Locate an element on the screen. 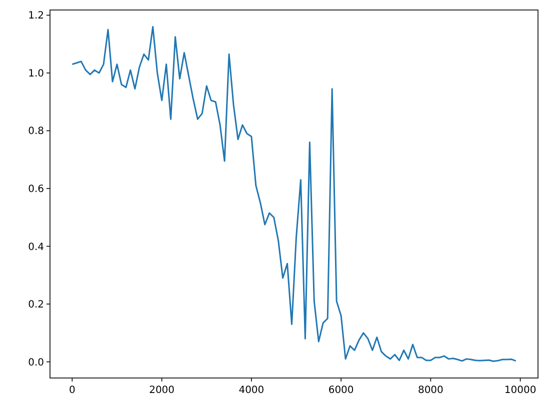  y-tick-label: 0.4 is located at coordinates (36, 247).